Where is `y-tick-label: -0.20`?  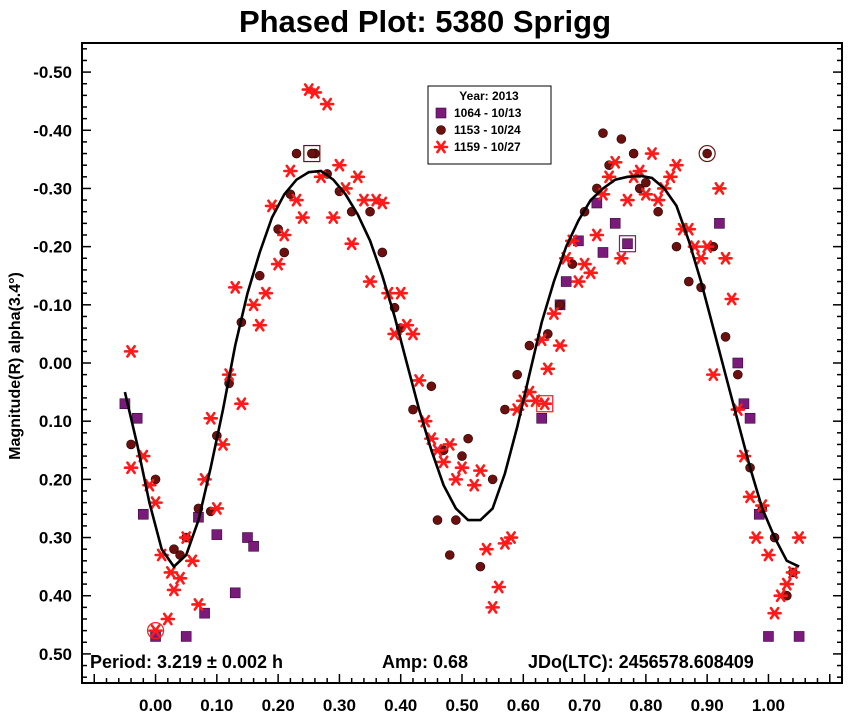
y-tick-label: -0.20 is located at coordinates (52, 247).